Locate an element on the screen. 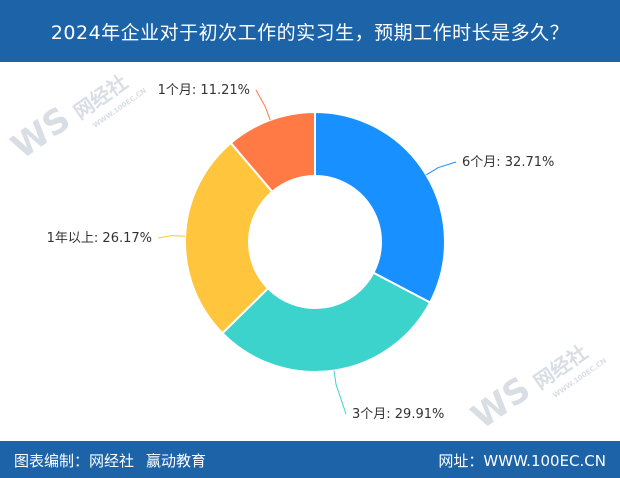  credit-org-1: 网经社 is located at coordinates (112, 461).